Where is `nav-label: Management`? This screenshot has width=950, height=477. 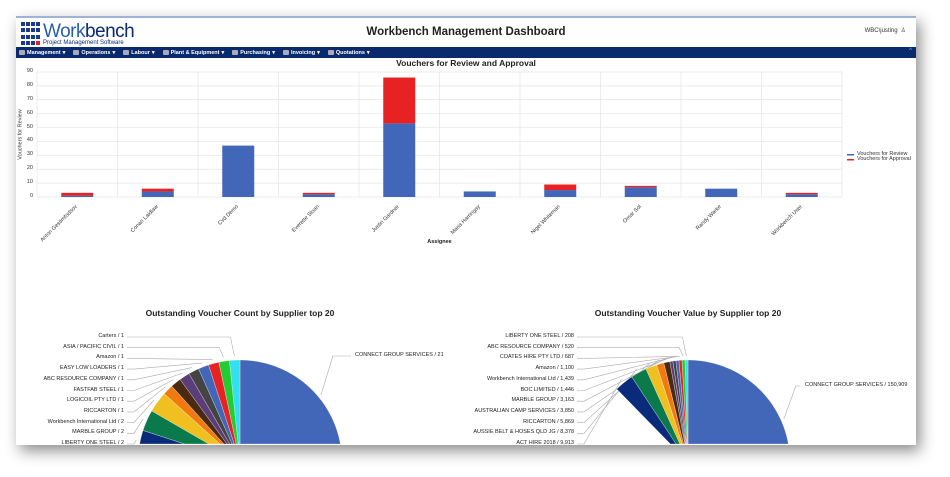
nav-label: Management is located at coordinates (44, 52).